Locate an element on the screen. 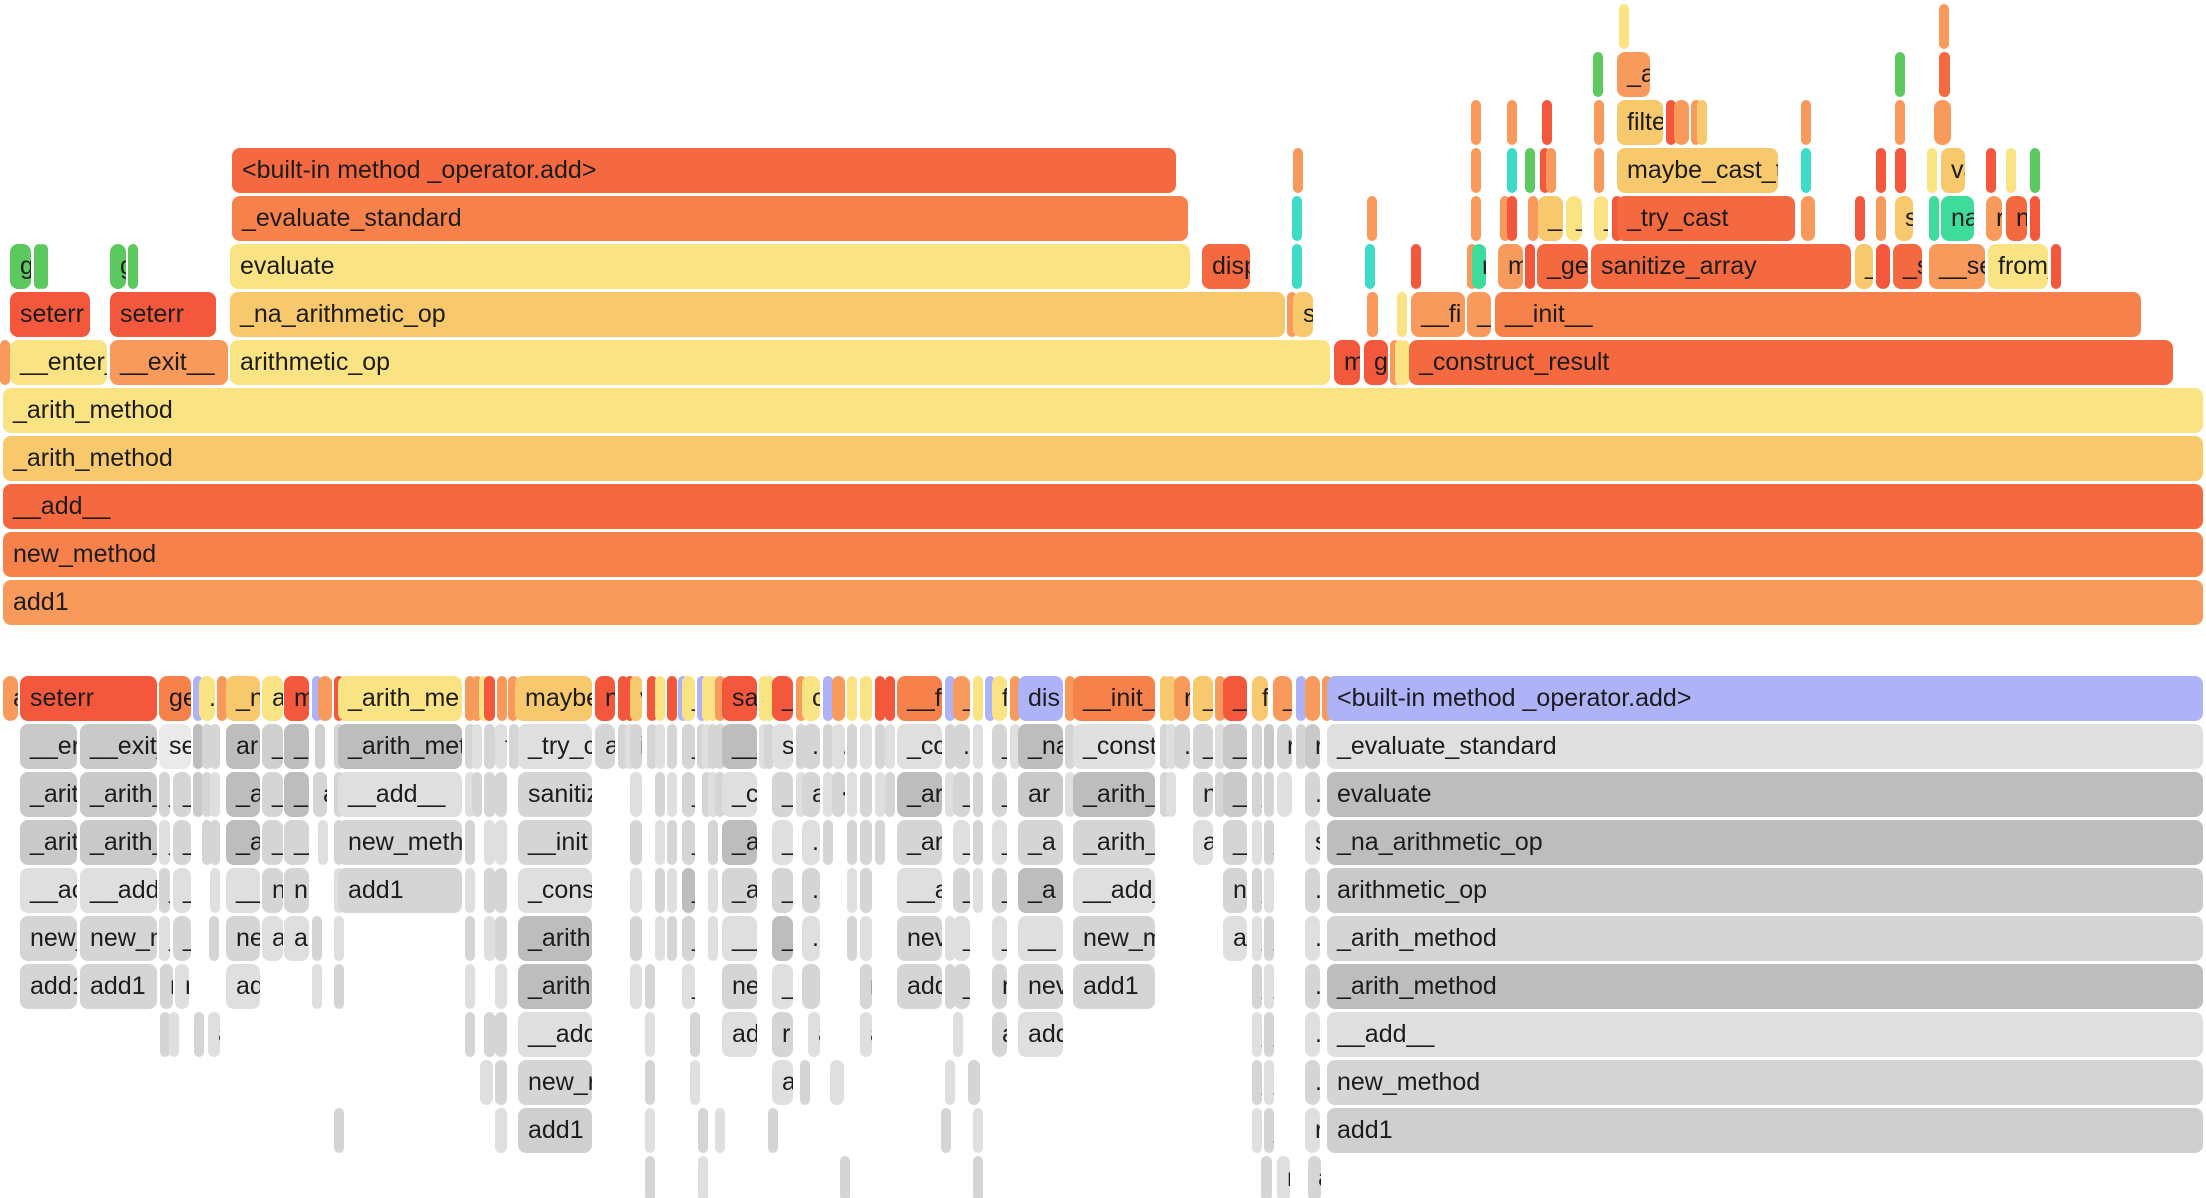 This screenshot has height=1198, width=2206. flame-bar: nc is located at coordinates (296, 890).